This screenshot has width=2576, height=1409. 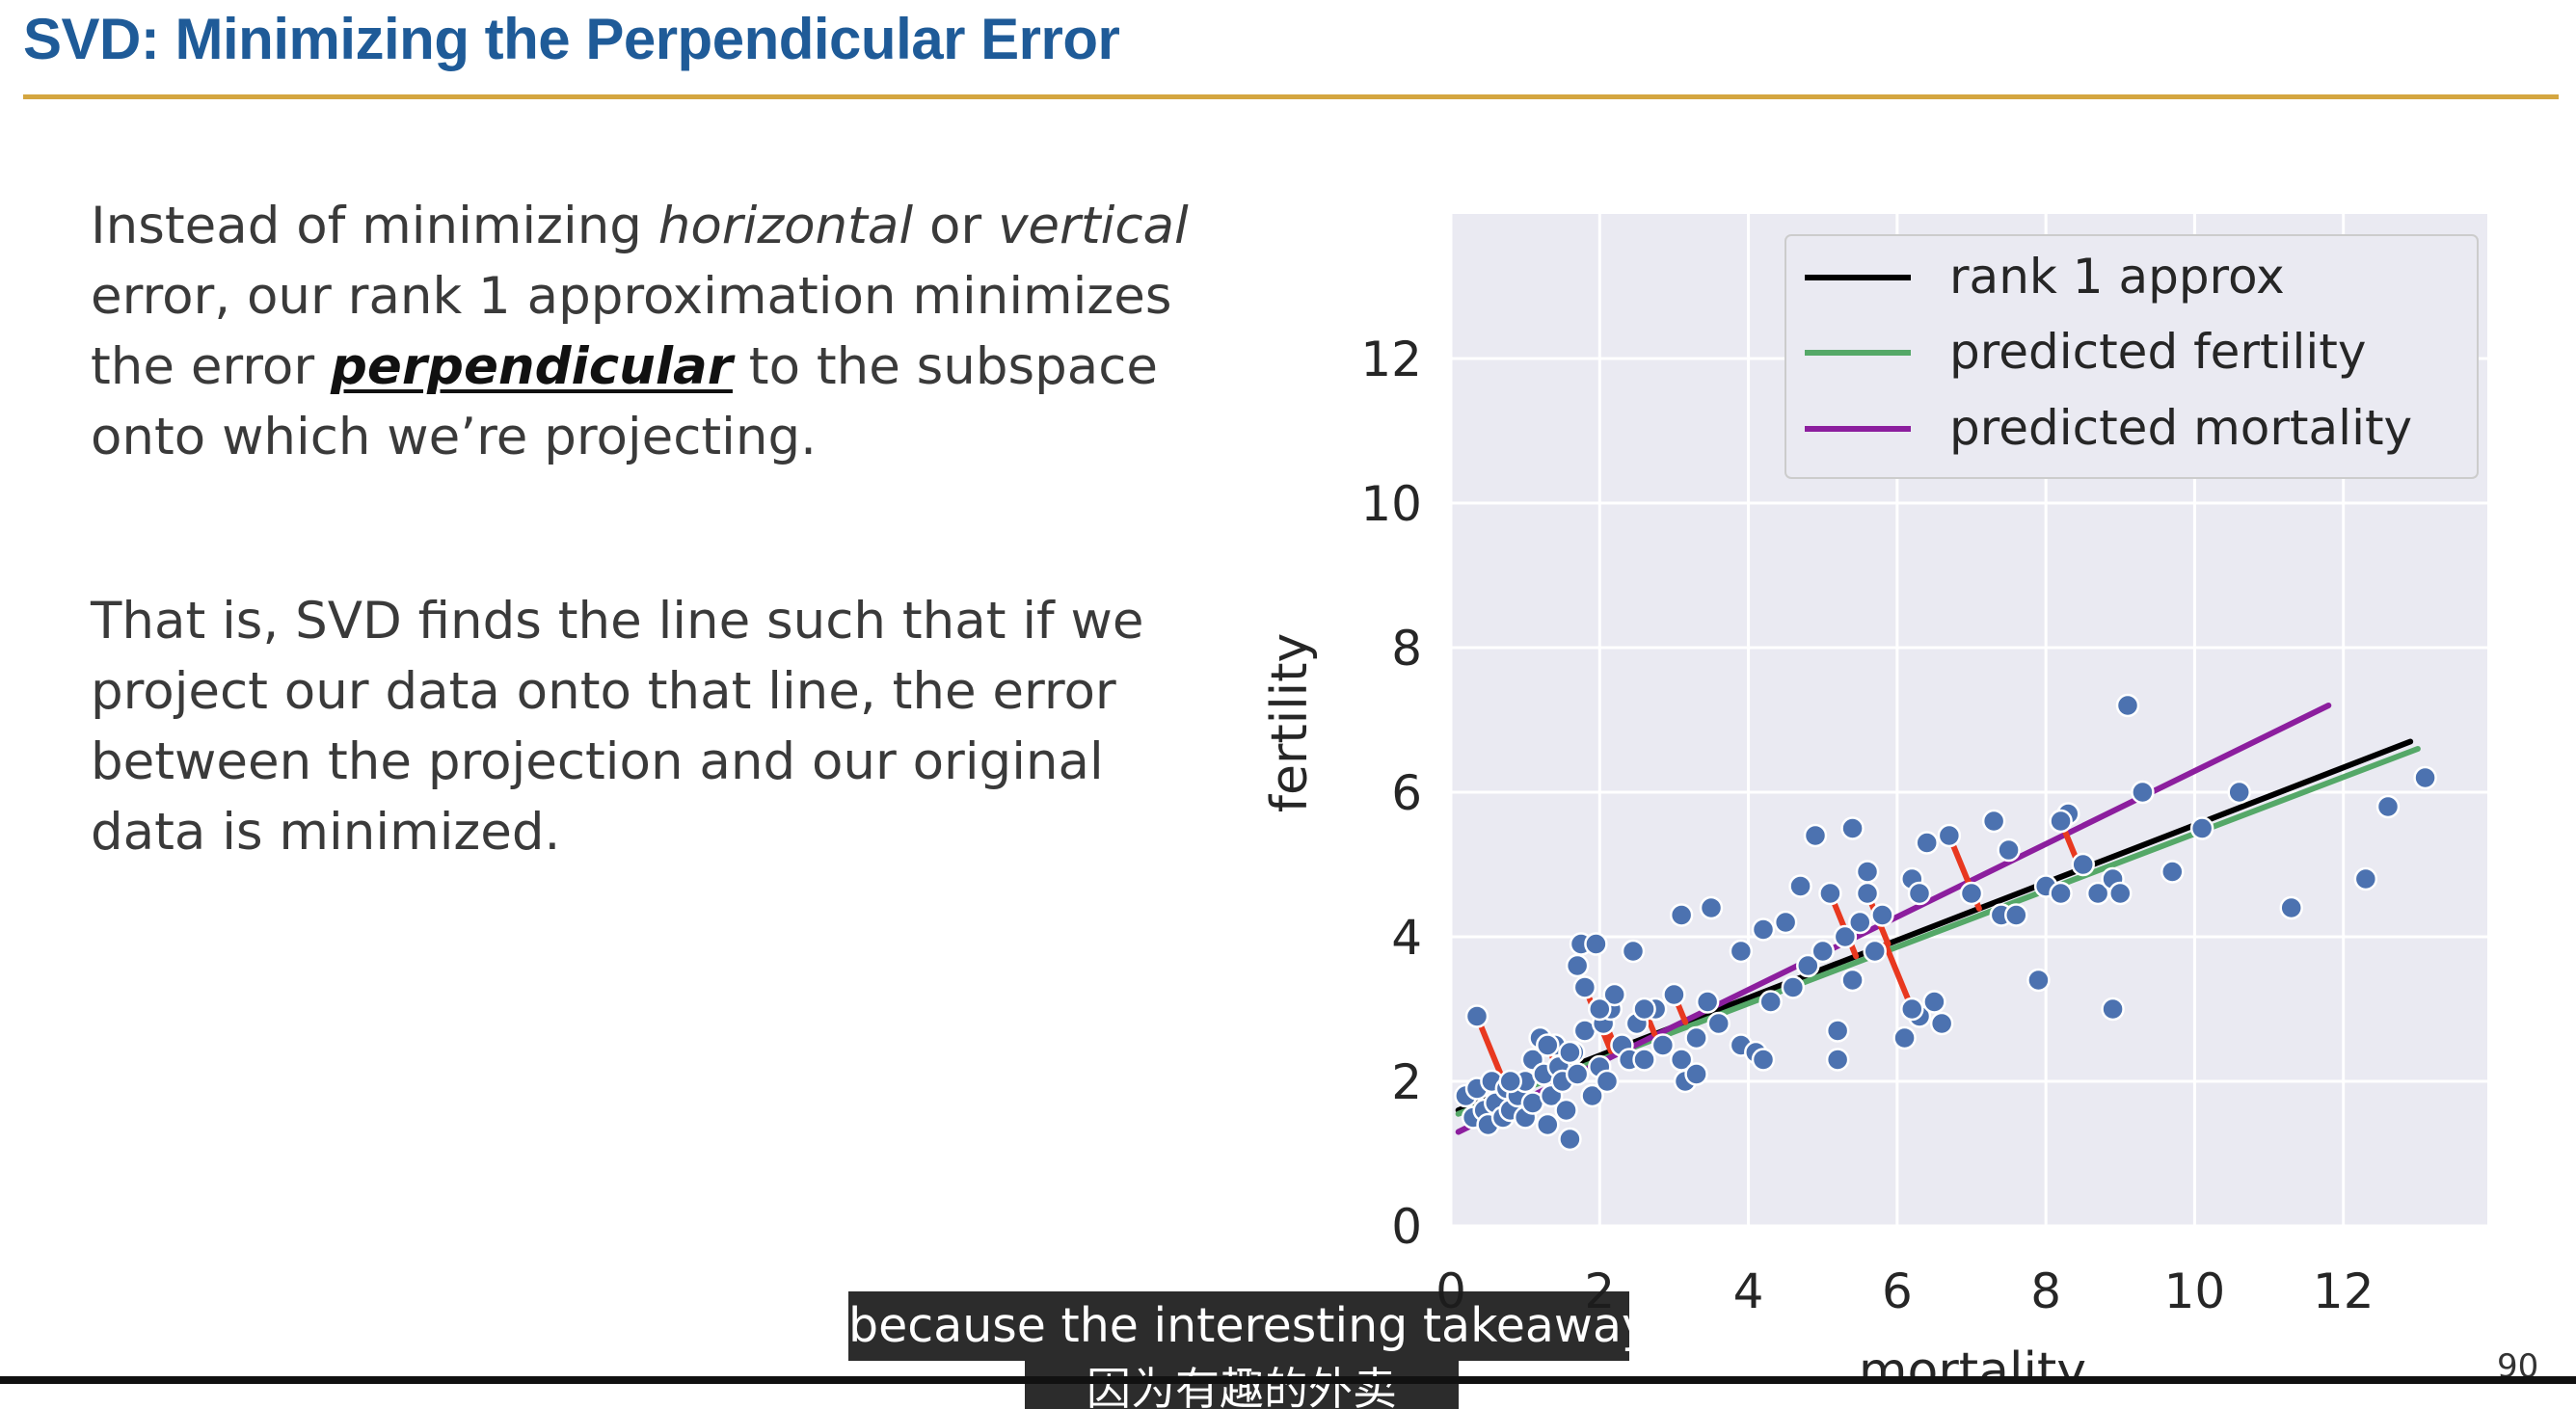 I want to click on y-tick-label: 0, so click(x=1407, y=1227).